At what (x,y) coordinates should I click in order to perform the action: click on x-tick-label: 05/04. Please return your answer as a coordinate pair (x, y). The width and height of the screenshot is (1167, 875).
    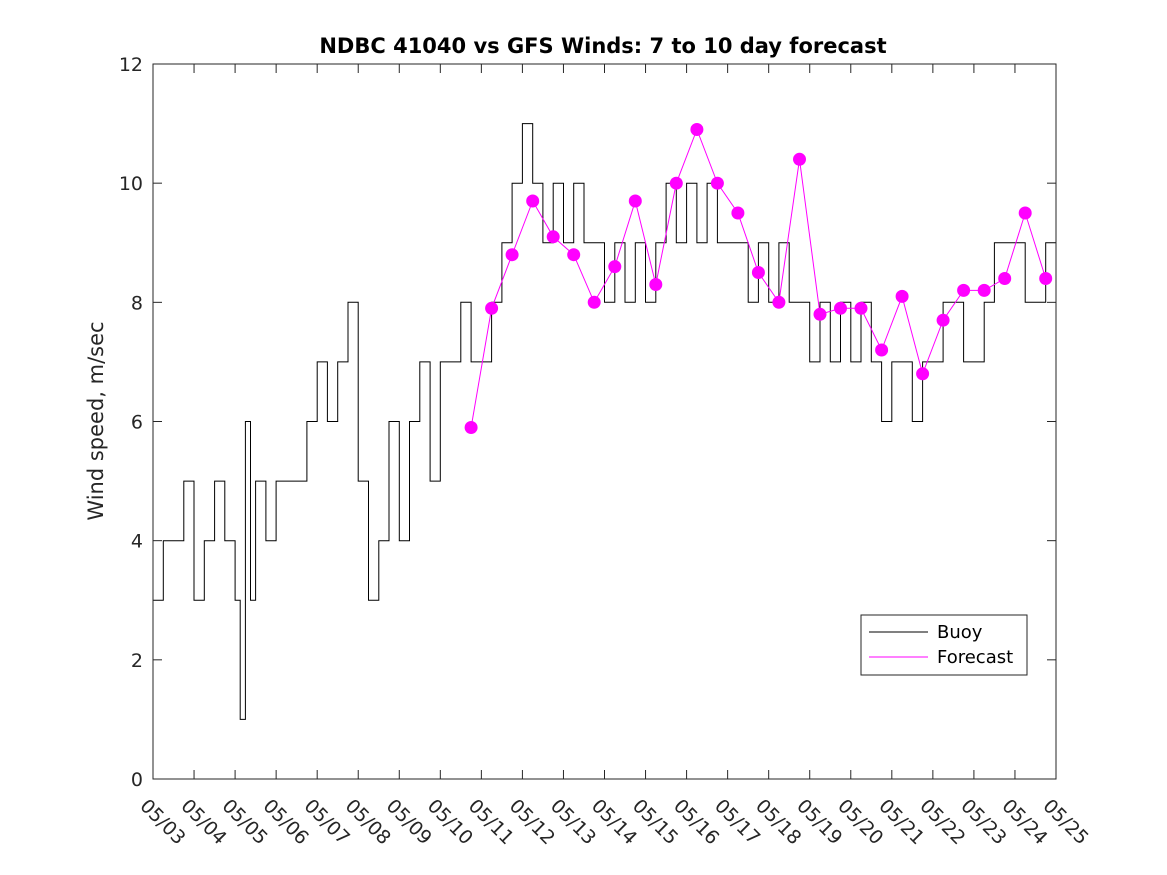
    Looking at the image, I should click on (204, 822).